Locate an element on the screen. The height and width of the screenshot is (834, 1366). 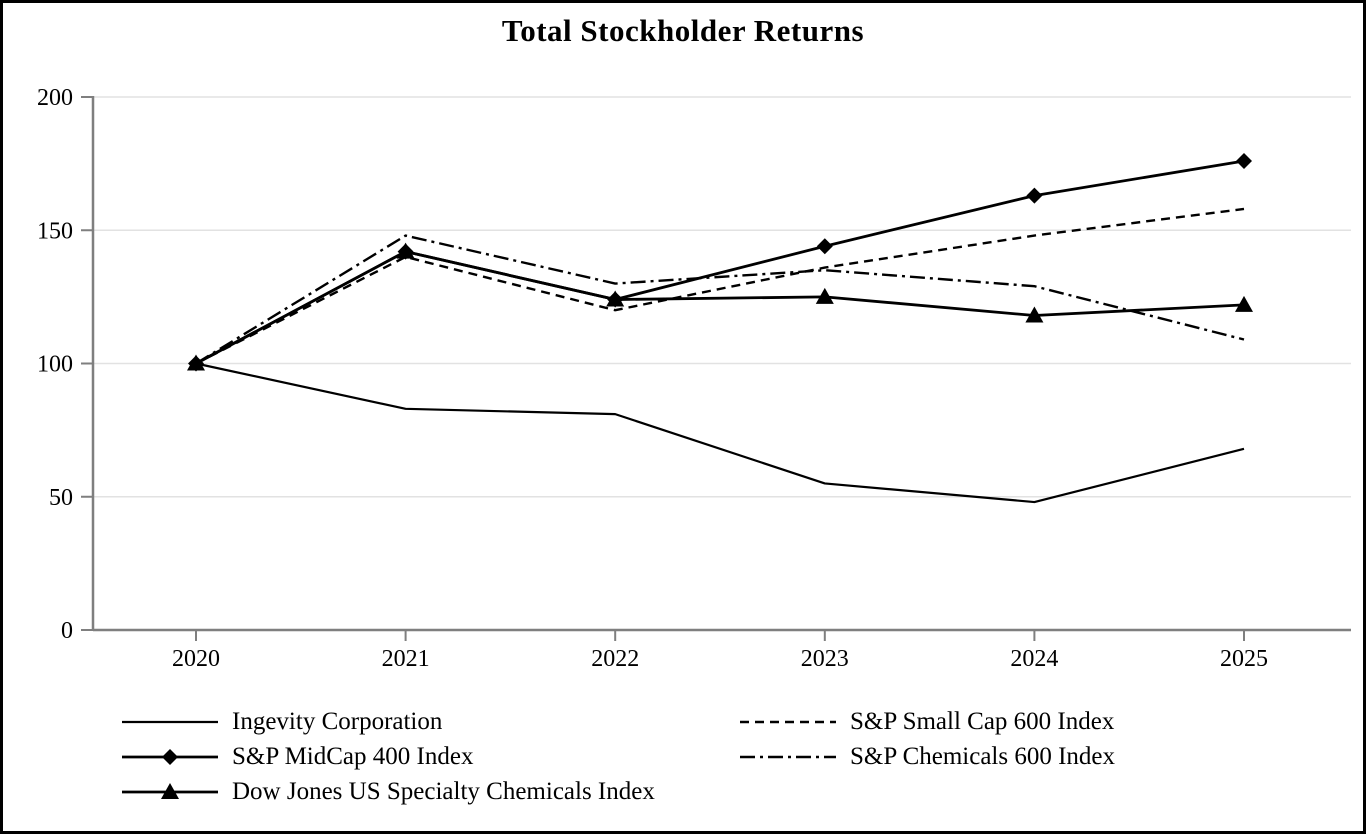
y-axis-tick-label: 200 is located at coordinates (55, 98).